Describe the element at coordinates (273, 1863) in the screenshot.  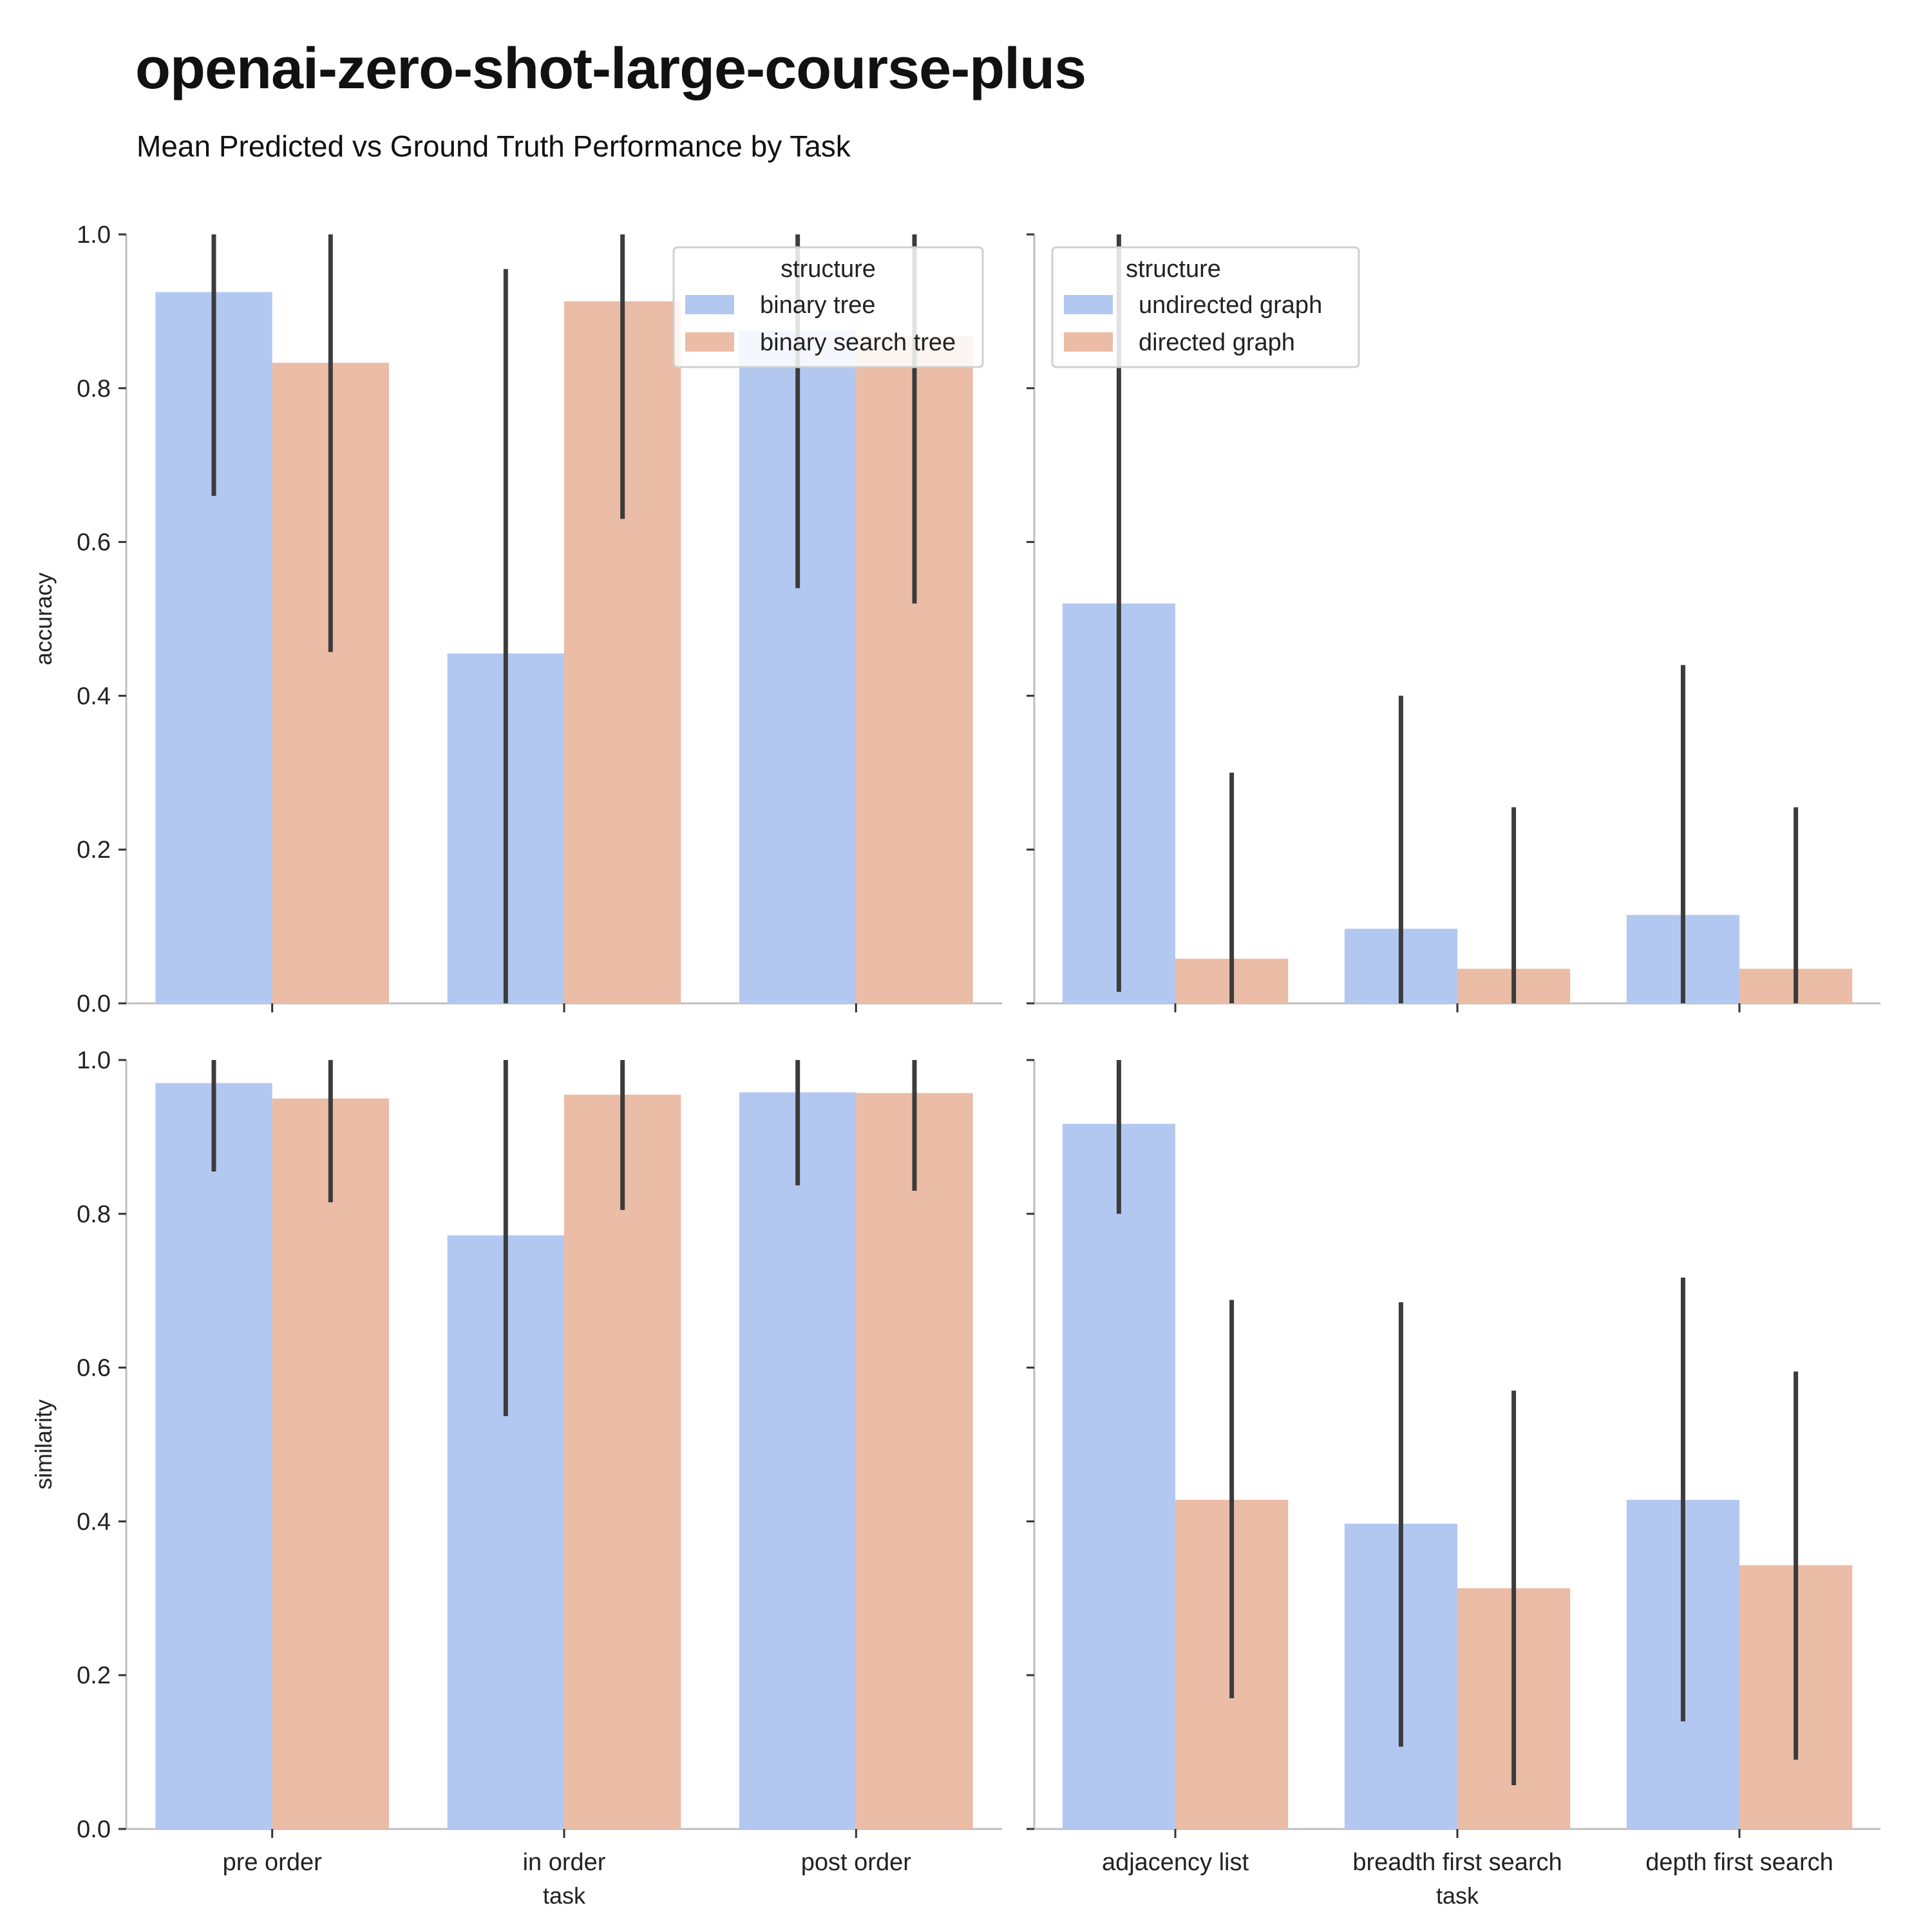
I see `x-tick-label: pre order` at that location.